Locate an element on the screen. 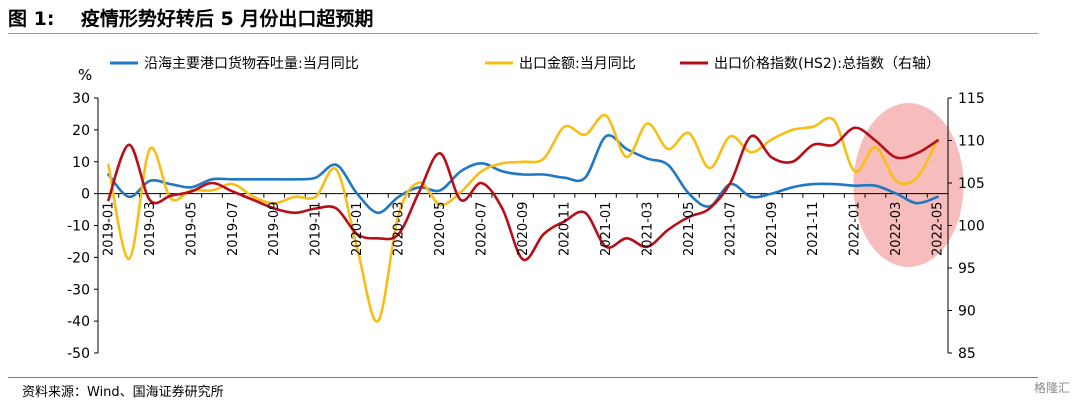 This screenshot has height=401, width=1080. legend-label-2: 出口金额:当月同比 is located at coordinates (577, 64).